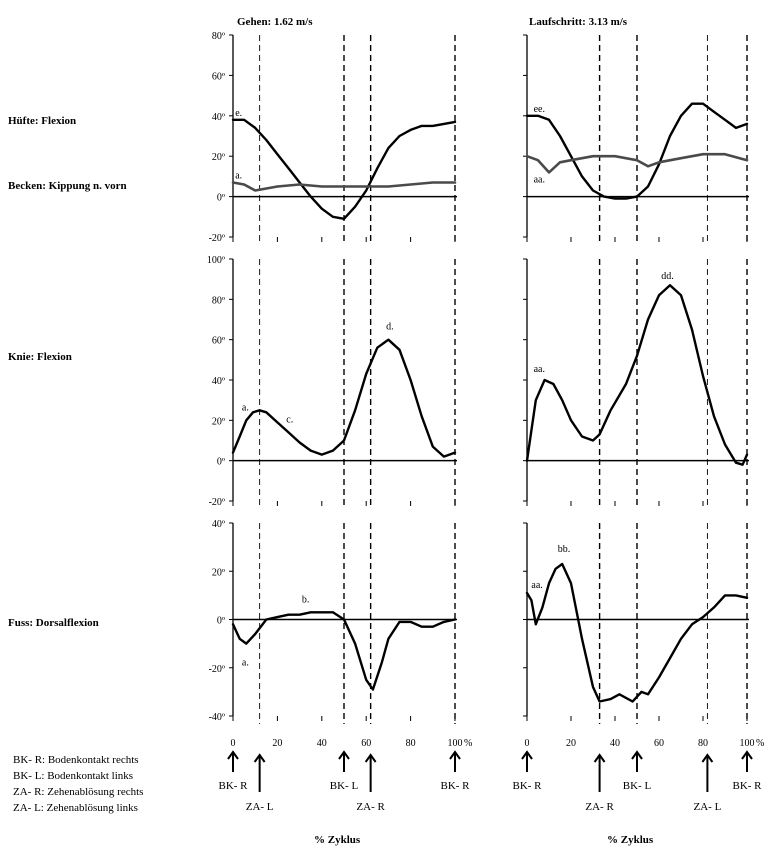  What do you see at coordinates (78, 792) in the screenshot?
I see `legend-item: ZA- R: Zehenablösung rechts` at bounding box center [78, 792].